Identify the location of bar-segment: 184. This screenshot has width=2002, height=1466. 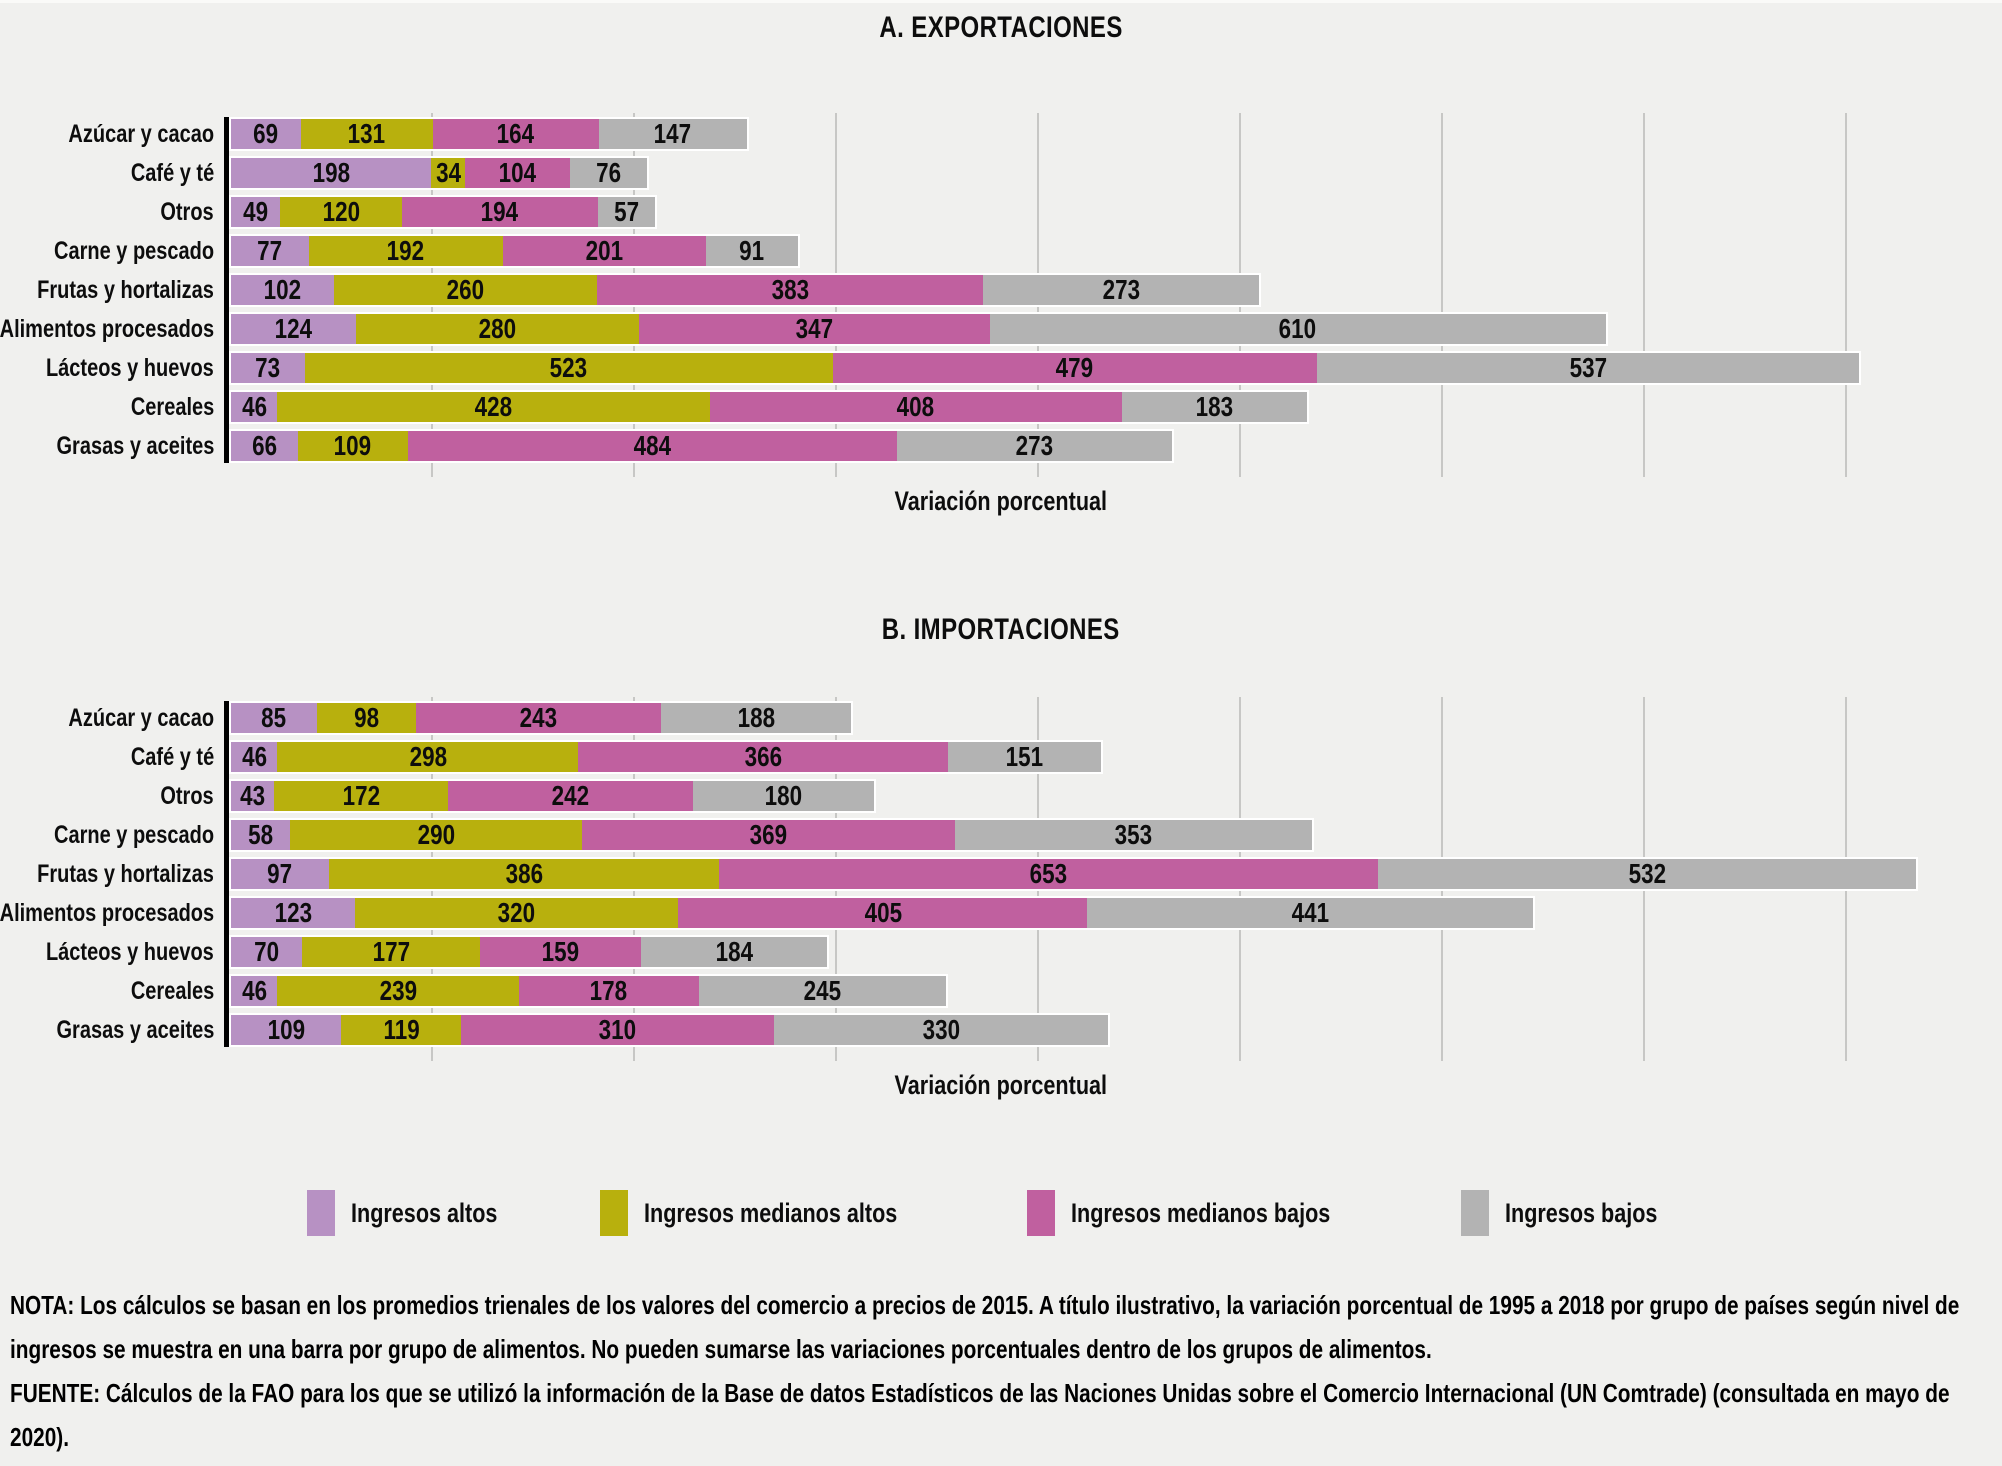
(734, 951).